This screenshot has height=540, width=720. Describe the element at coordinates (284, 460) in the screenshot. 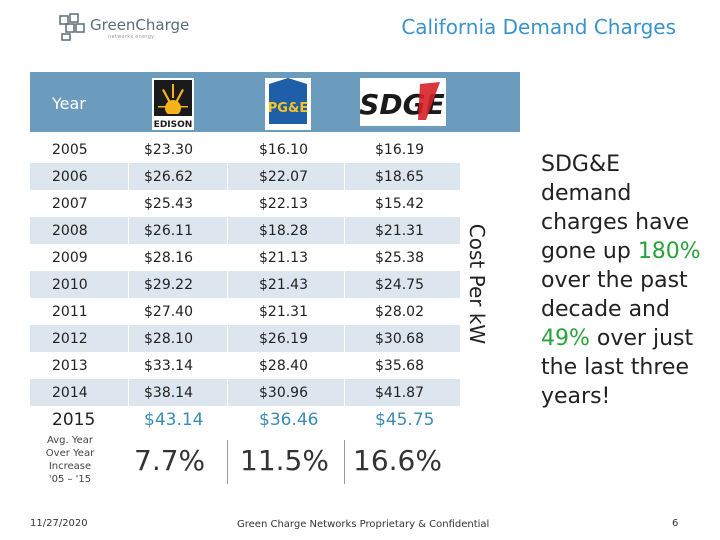

I see `pge-average: 11.5%` at that location.